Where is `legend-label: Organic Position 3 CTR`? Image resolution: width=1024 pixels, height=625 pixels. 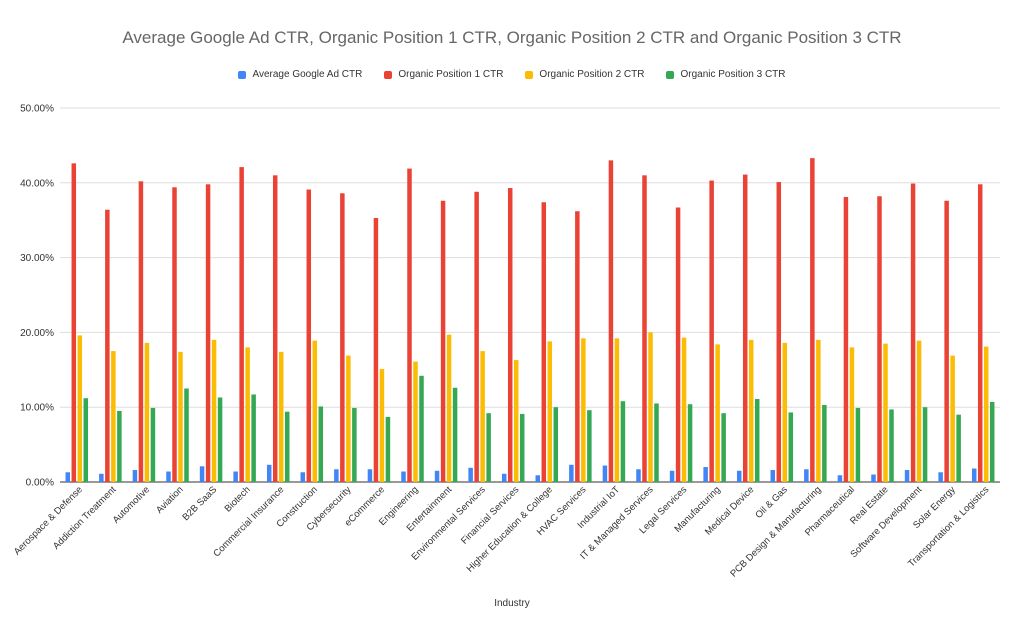 legend-label: Organic Position 3 CTR is located at coordinates (733, 74).